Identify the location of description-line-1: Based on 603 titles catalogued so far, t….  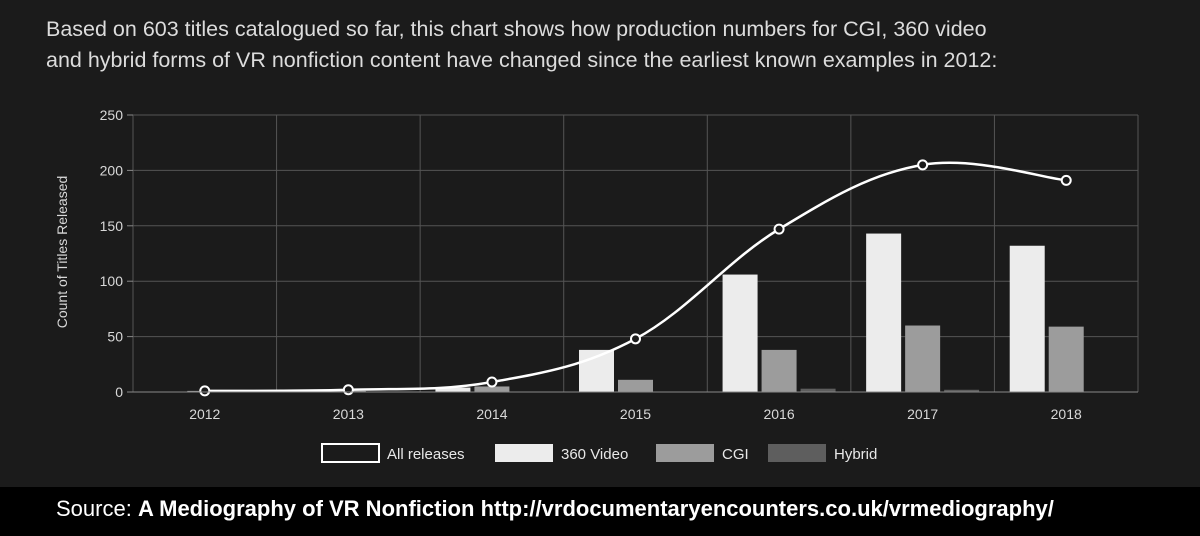
(516, 29).